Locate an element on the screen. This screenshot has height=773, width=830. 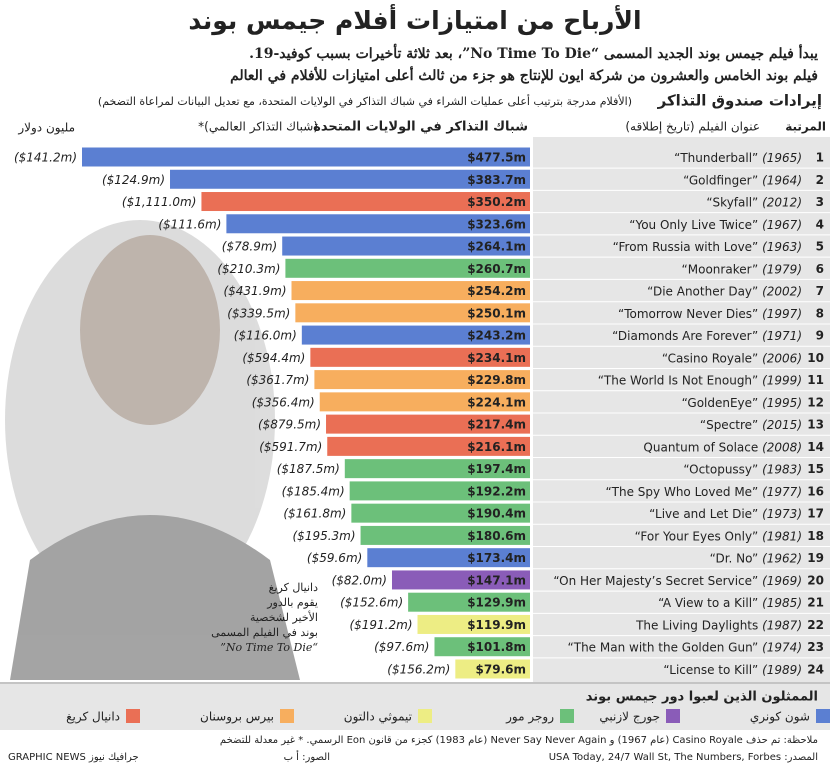
annotation: الأخير لشخصية is located at coordinates (284, 617).